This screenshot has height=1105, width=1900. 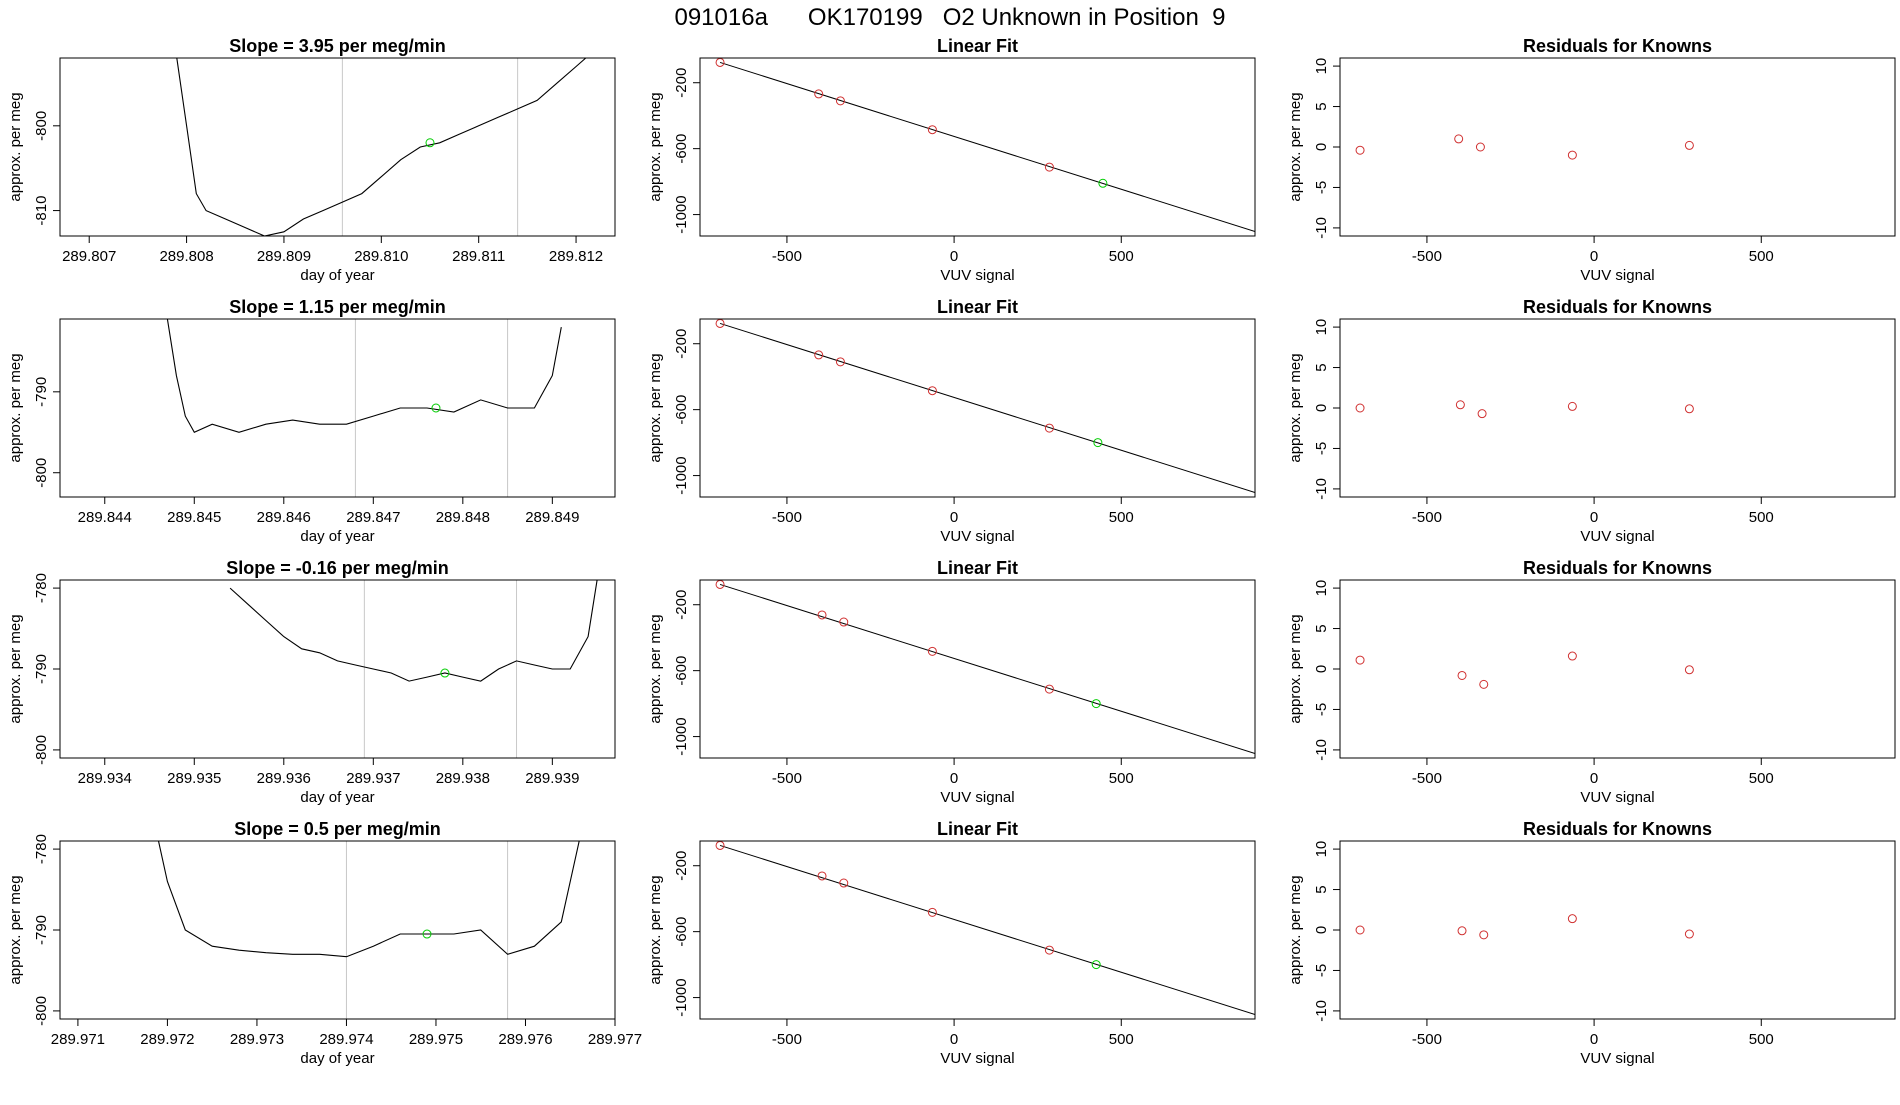 What do you see at coordinates (78, 1039) in the screenshot?
I see `x-tick-label: 289.971` at bounding box center [78, 1039].